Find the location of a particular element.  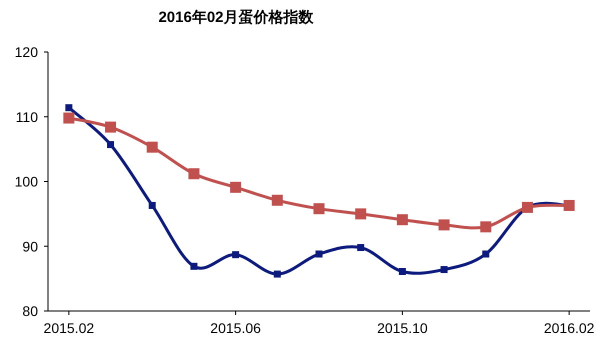

y-tick-label: 110 is located at coordinates (27, 116).